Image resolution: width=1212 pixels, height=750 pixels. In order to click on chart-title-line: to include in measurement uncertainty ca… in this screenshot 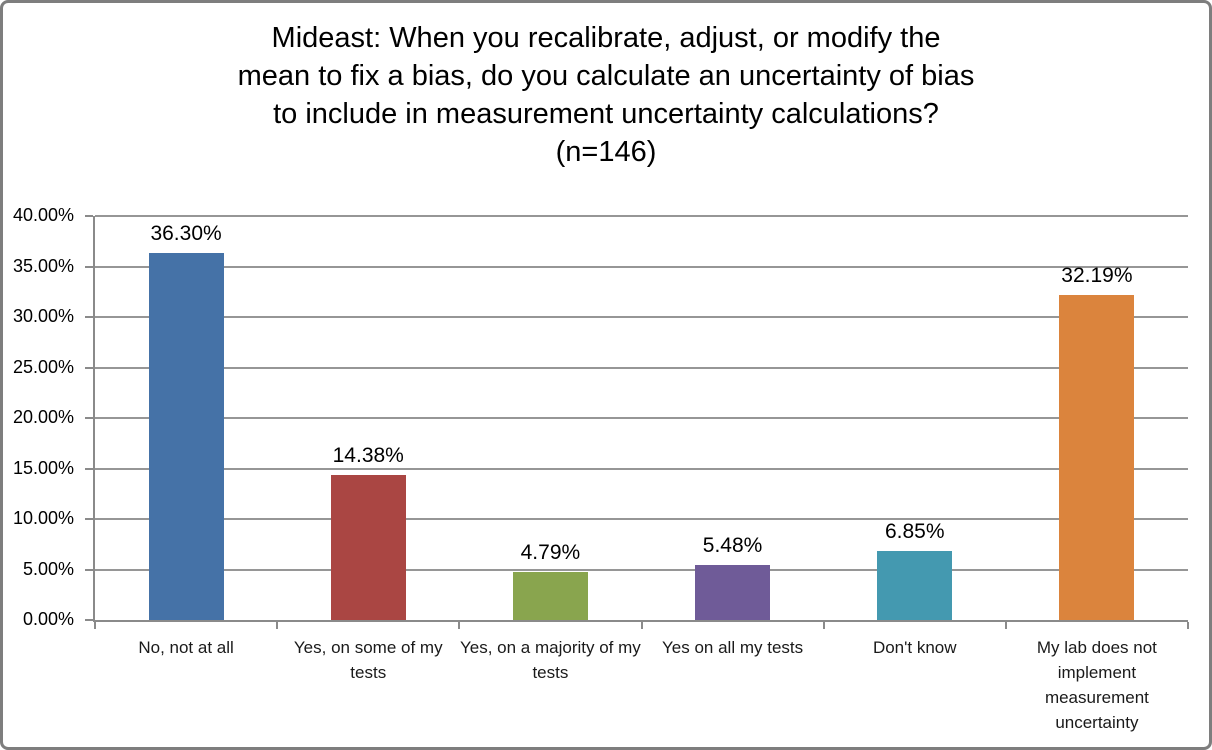, I will do `click(606, 114)`.